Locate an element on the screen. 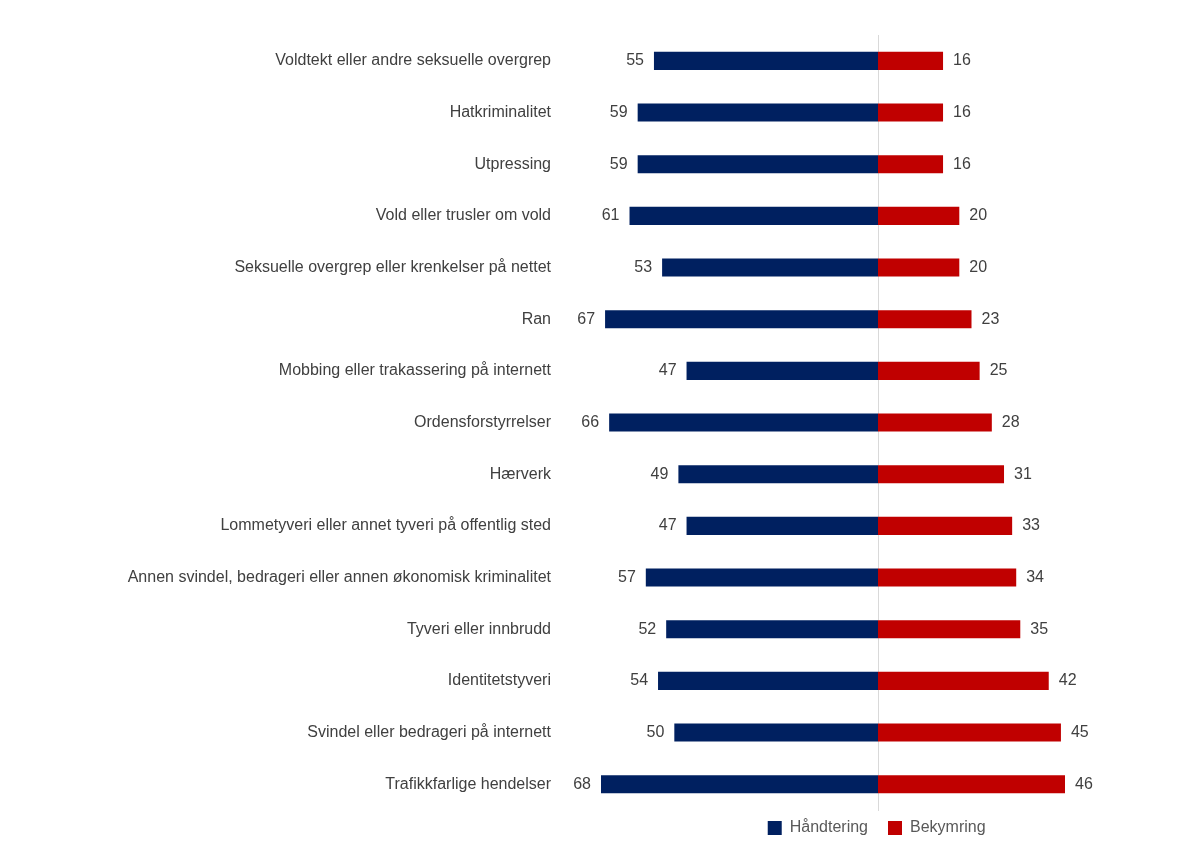 The width and height of the screenshot is (1204, 856). data-label: 55 is located at coordinates (635, 60).